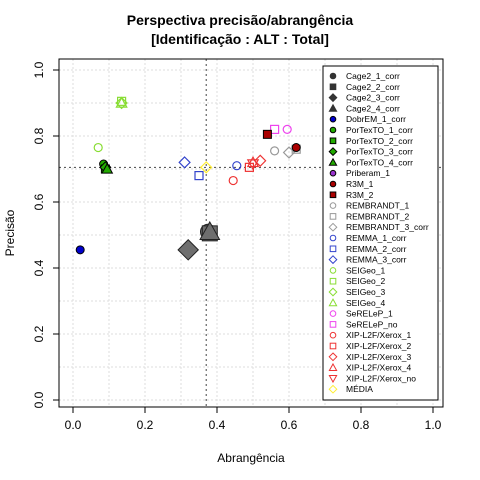 Image resolution: width=480 pixels, height=480 pixels. Describe the element at coordinates (360, 195) in the screenshot. I see `legend-label: R3M_2` at that location.